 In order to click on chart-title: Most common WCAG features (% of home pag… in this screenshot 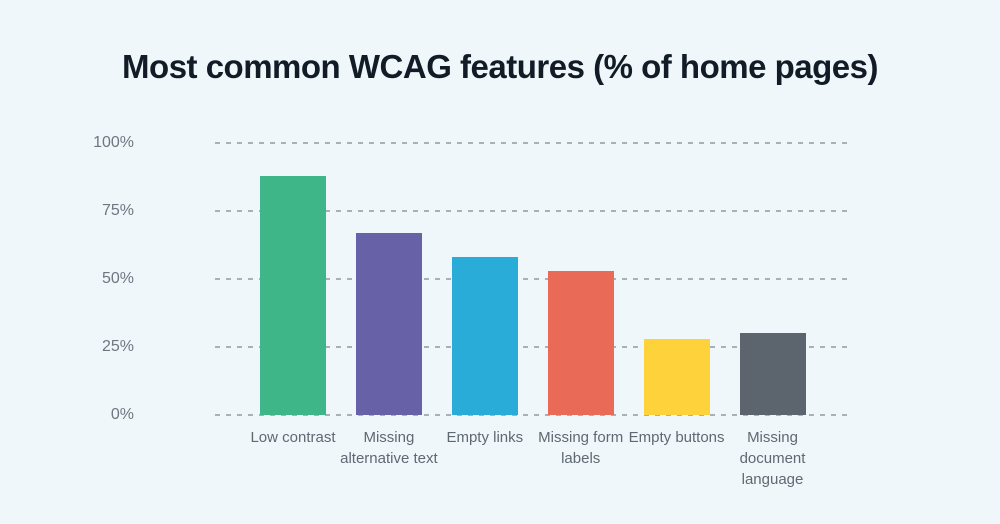, I will do `click(500, 66)`.